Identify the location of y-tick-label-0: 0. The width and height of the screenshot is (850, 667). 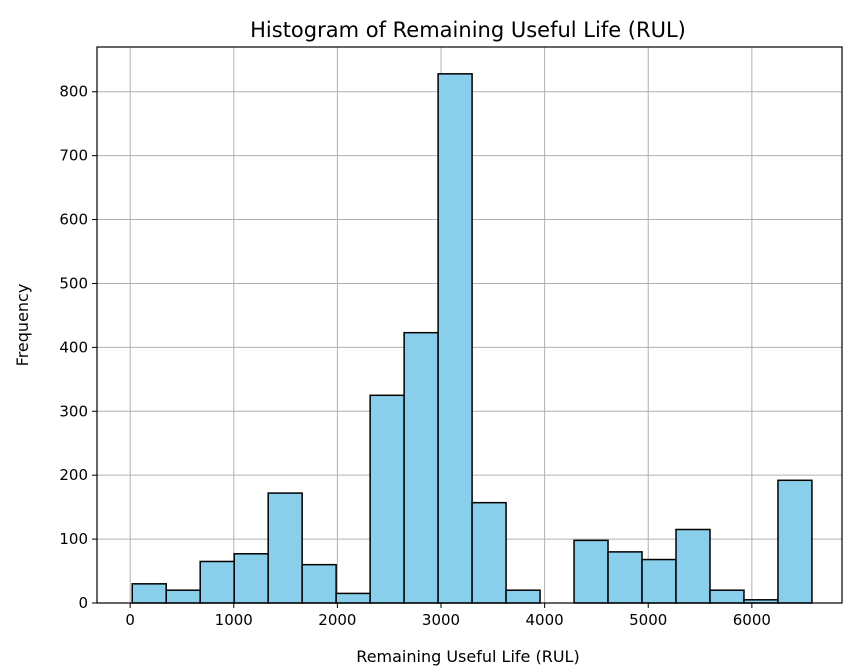
(83, 603).